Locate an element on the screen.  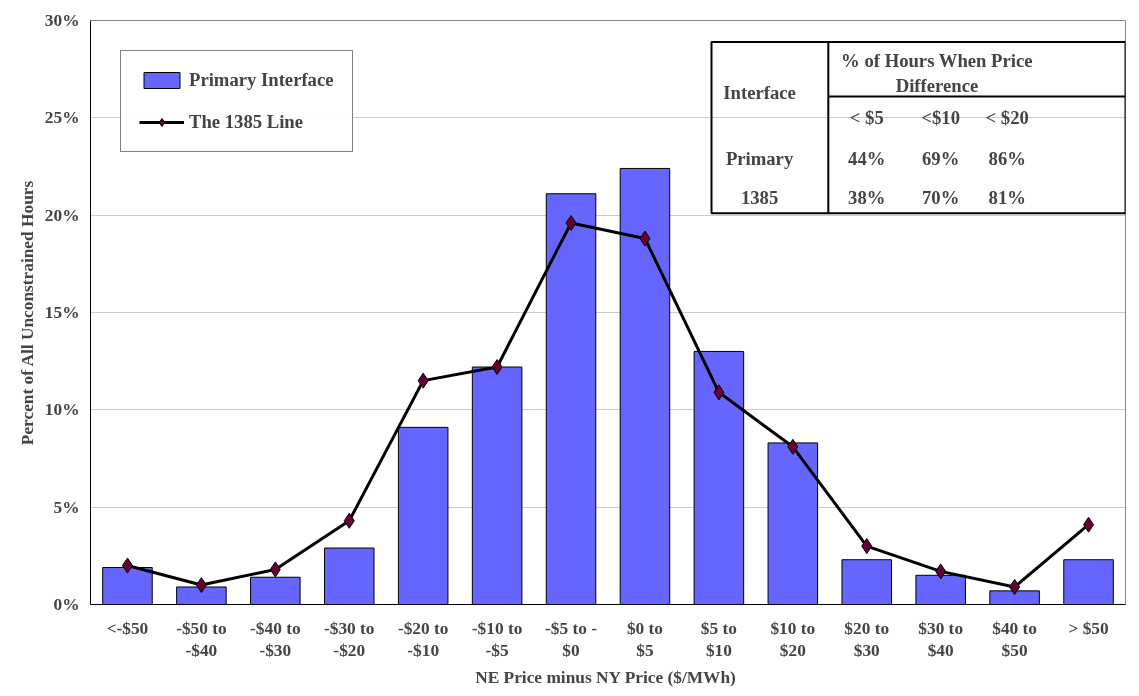
annotation: Primary is located at coordinates (759, 159).